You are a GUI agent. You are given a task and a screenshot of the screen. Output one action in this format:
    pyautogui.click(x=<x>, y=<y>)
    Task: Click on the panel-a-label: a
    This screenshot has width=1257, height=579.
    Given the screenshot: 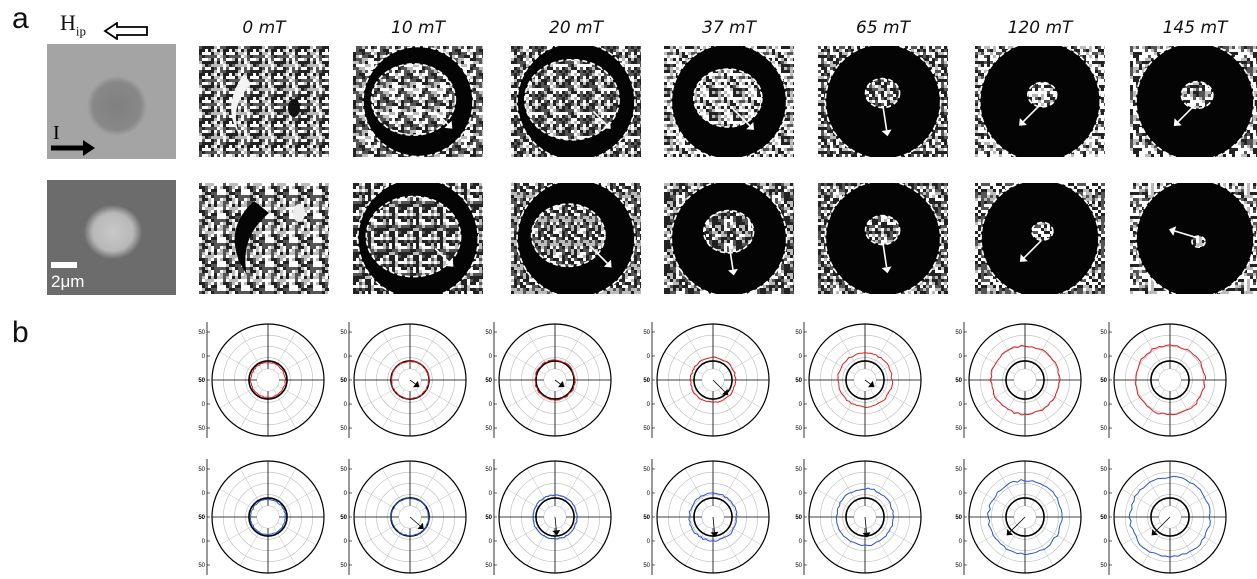 What is the action you would take?
    pyautogui.click(x=20, y=18)
    